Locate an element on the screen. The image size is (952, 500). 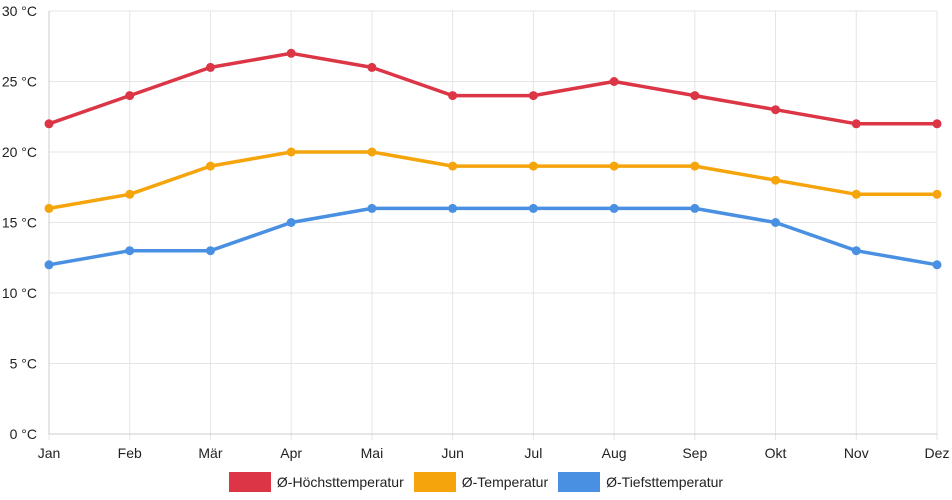
x-tick-label: Nov is located at coordinates (856, 453).